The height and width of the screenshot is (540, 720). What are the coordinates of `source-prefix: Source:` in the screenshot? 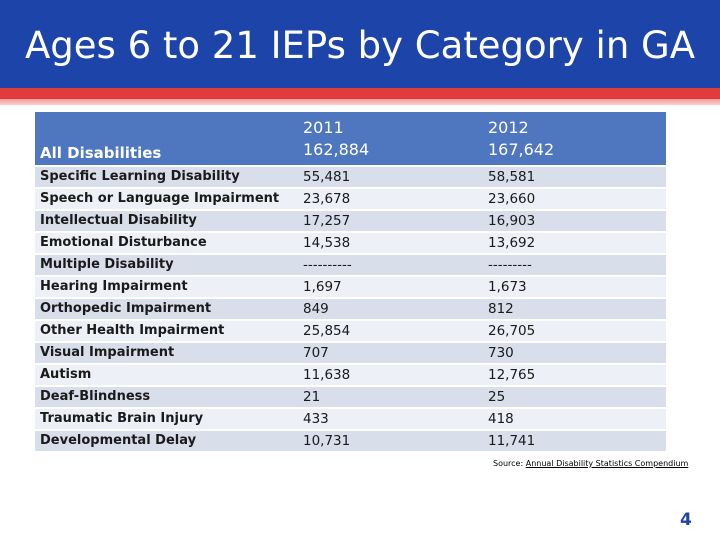 It's located at (509, 463).